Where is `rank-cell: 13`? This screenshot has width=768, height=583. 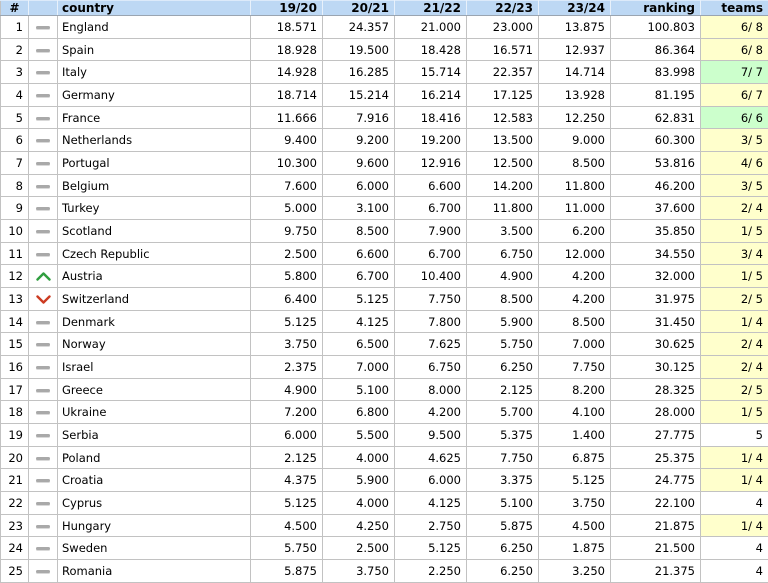
rank-cell: 13 is located at coordinates (14, 299).